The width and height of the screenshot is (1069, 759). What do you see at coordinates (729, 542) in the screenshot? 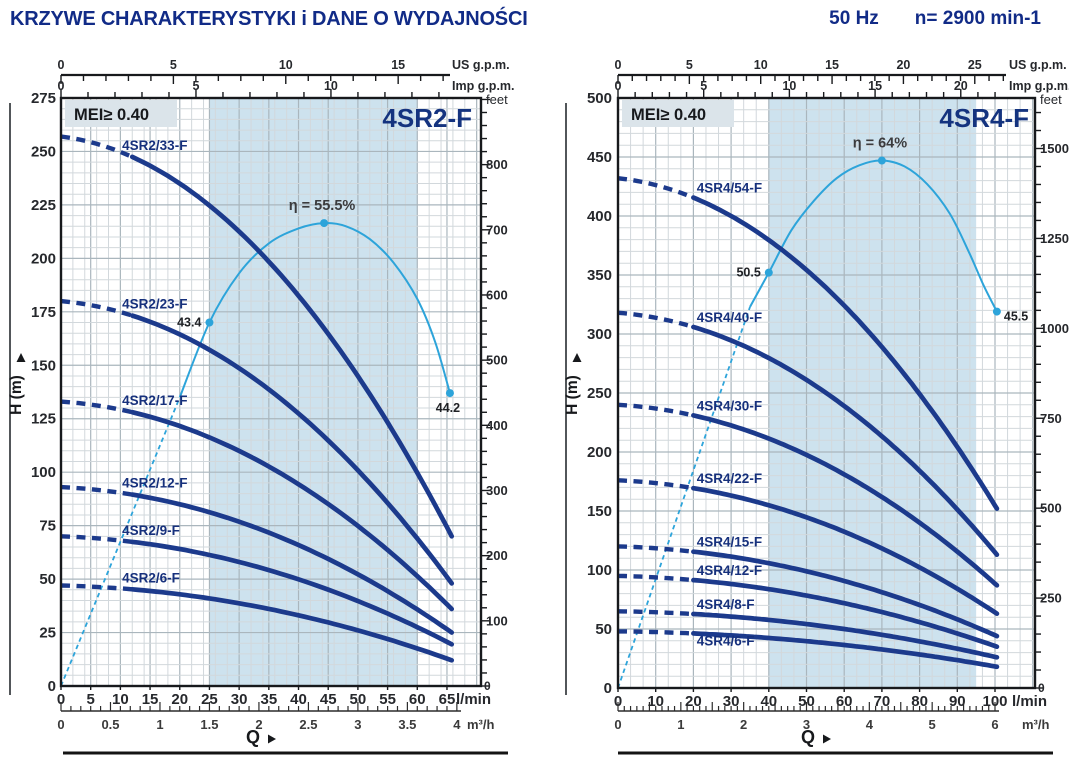
I see `pump-curve-label: 4SR4/15-F` at bounding box center [729, 542].